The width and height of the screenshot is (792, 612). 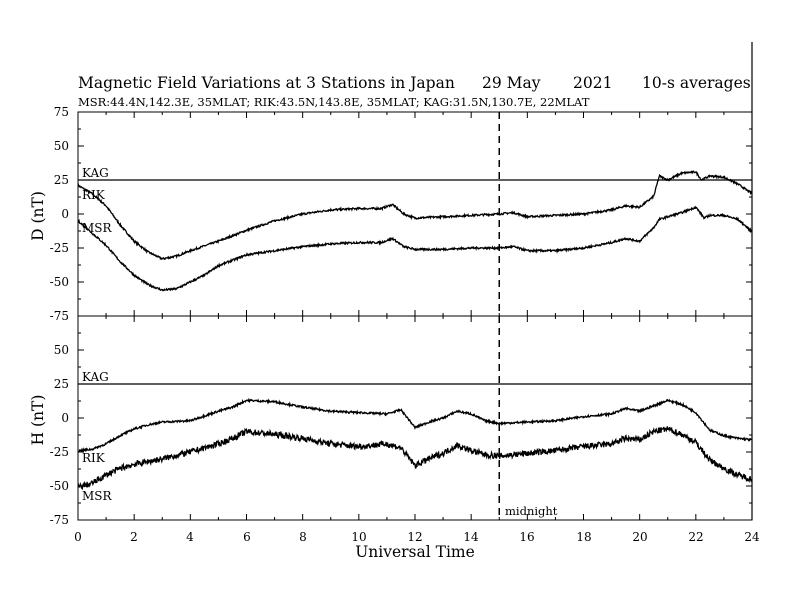 I want to click on h-ytick-label: -75, so click(x=59, y=520).